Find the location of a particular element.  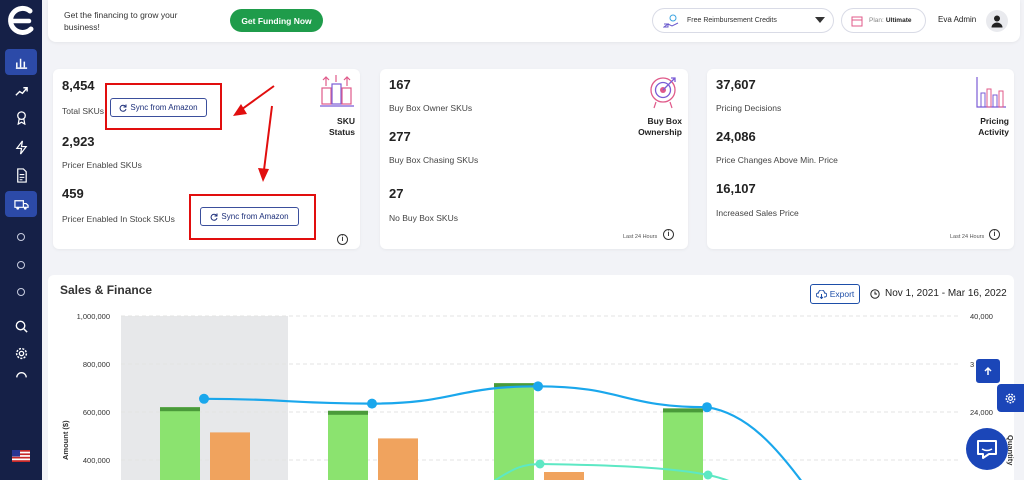

chat-bubble-icon is located at coordinates (987, 449).